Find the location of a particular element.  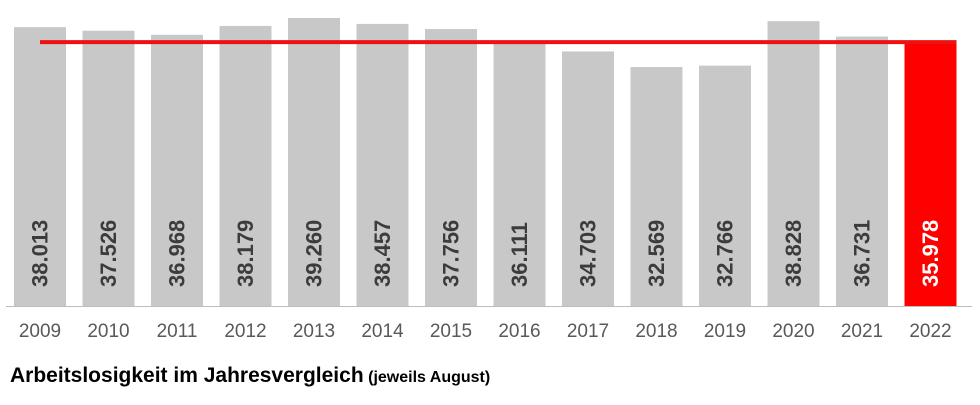

value-label-2014: 38.457 is located at coordinates (382, 253).